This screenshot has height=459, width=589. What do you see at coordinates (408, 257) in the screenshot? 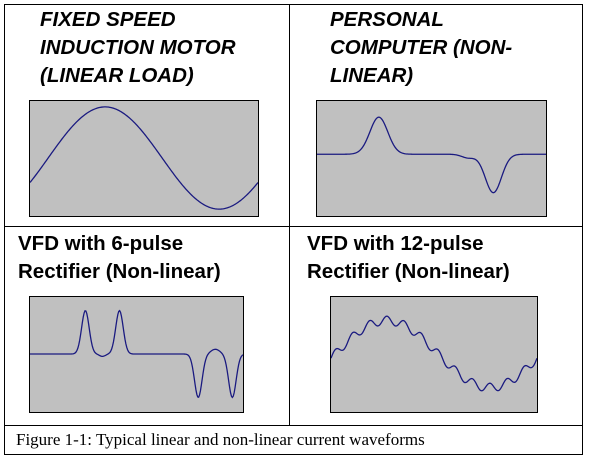
I see `panel-title-vfd-12-pulse: VFD with 12-pulse Rectifier (Non-linear)` at bounding box center [408, 257].